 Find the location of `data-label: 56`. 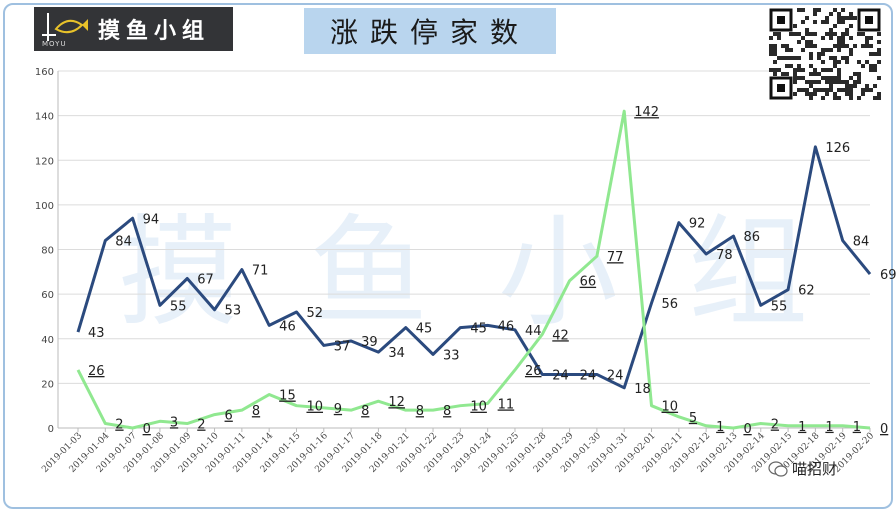

data-label: 56 is located at coordinates (670, 304).